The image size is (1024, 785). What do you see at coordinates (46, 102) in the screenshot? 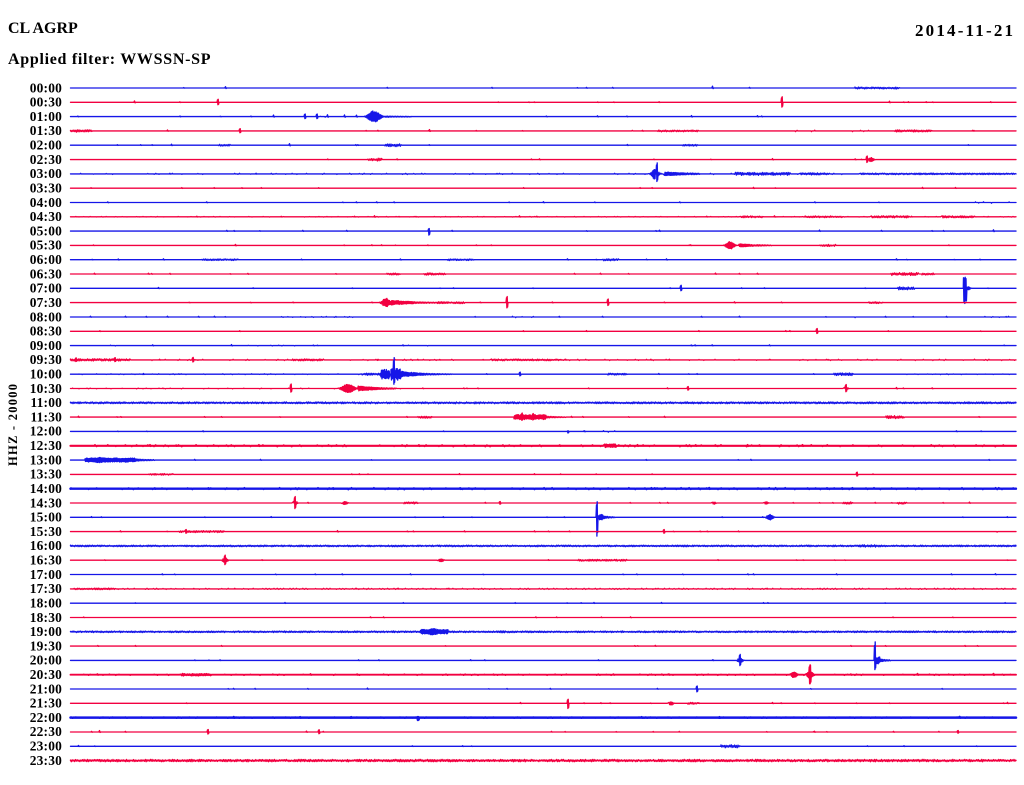
I see `svg-text: 00:30` at bounding box center [46, 102].